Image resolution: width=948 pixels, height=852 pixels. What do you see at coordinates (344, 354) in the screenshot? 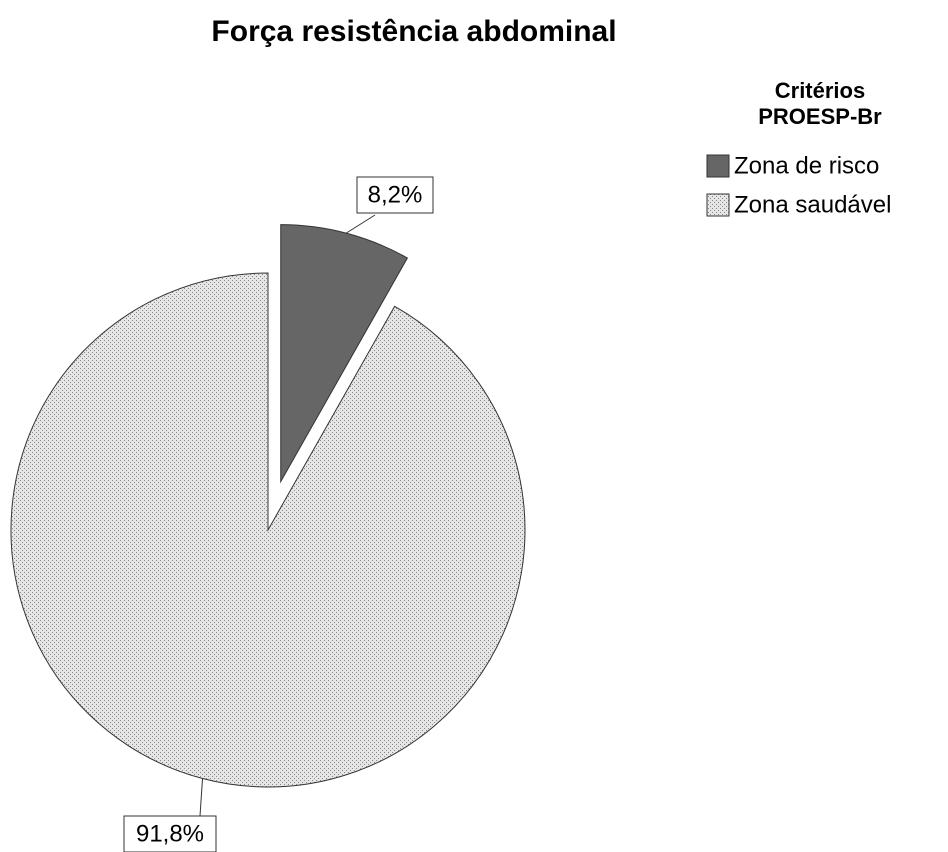
I see `pie-slice` at bounding box center [344, 354].